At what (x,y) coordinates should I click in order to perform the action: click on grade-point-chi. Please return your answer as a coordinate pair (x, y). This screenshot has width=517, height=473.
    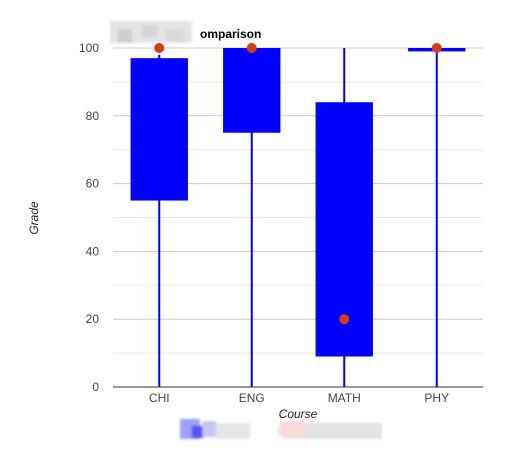
    Looking at the image, I should click on (159, 48).